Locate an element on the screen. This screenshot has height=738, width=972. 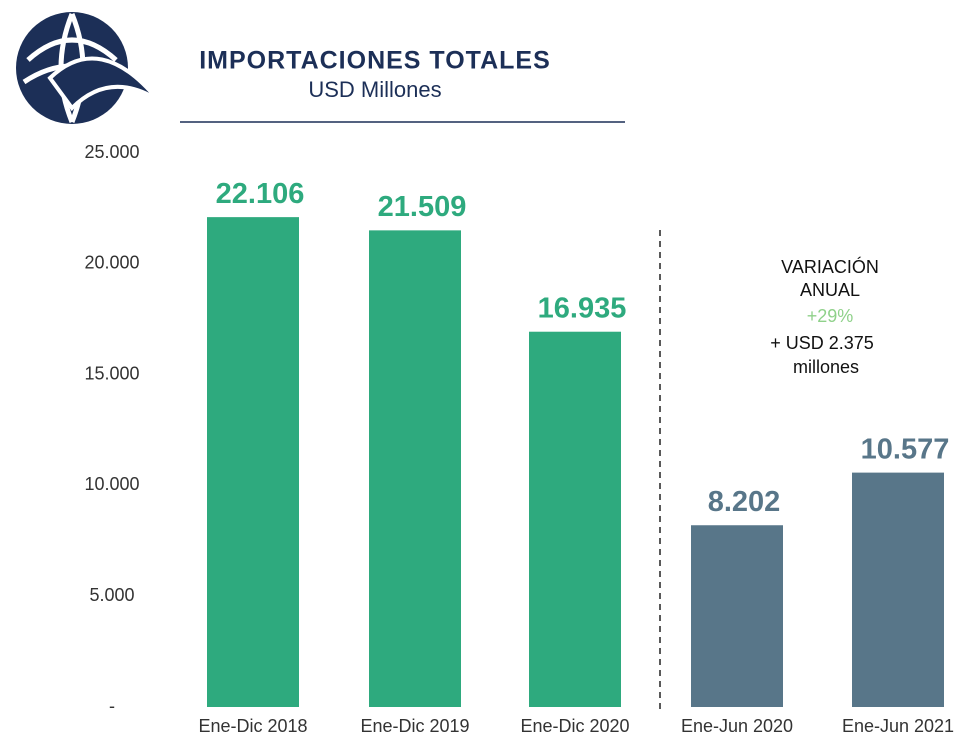
y-tick-label: 25.000 is located at coordinates (111, 152).